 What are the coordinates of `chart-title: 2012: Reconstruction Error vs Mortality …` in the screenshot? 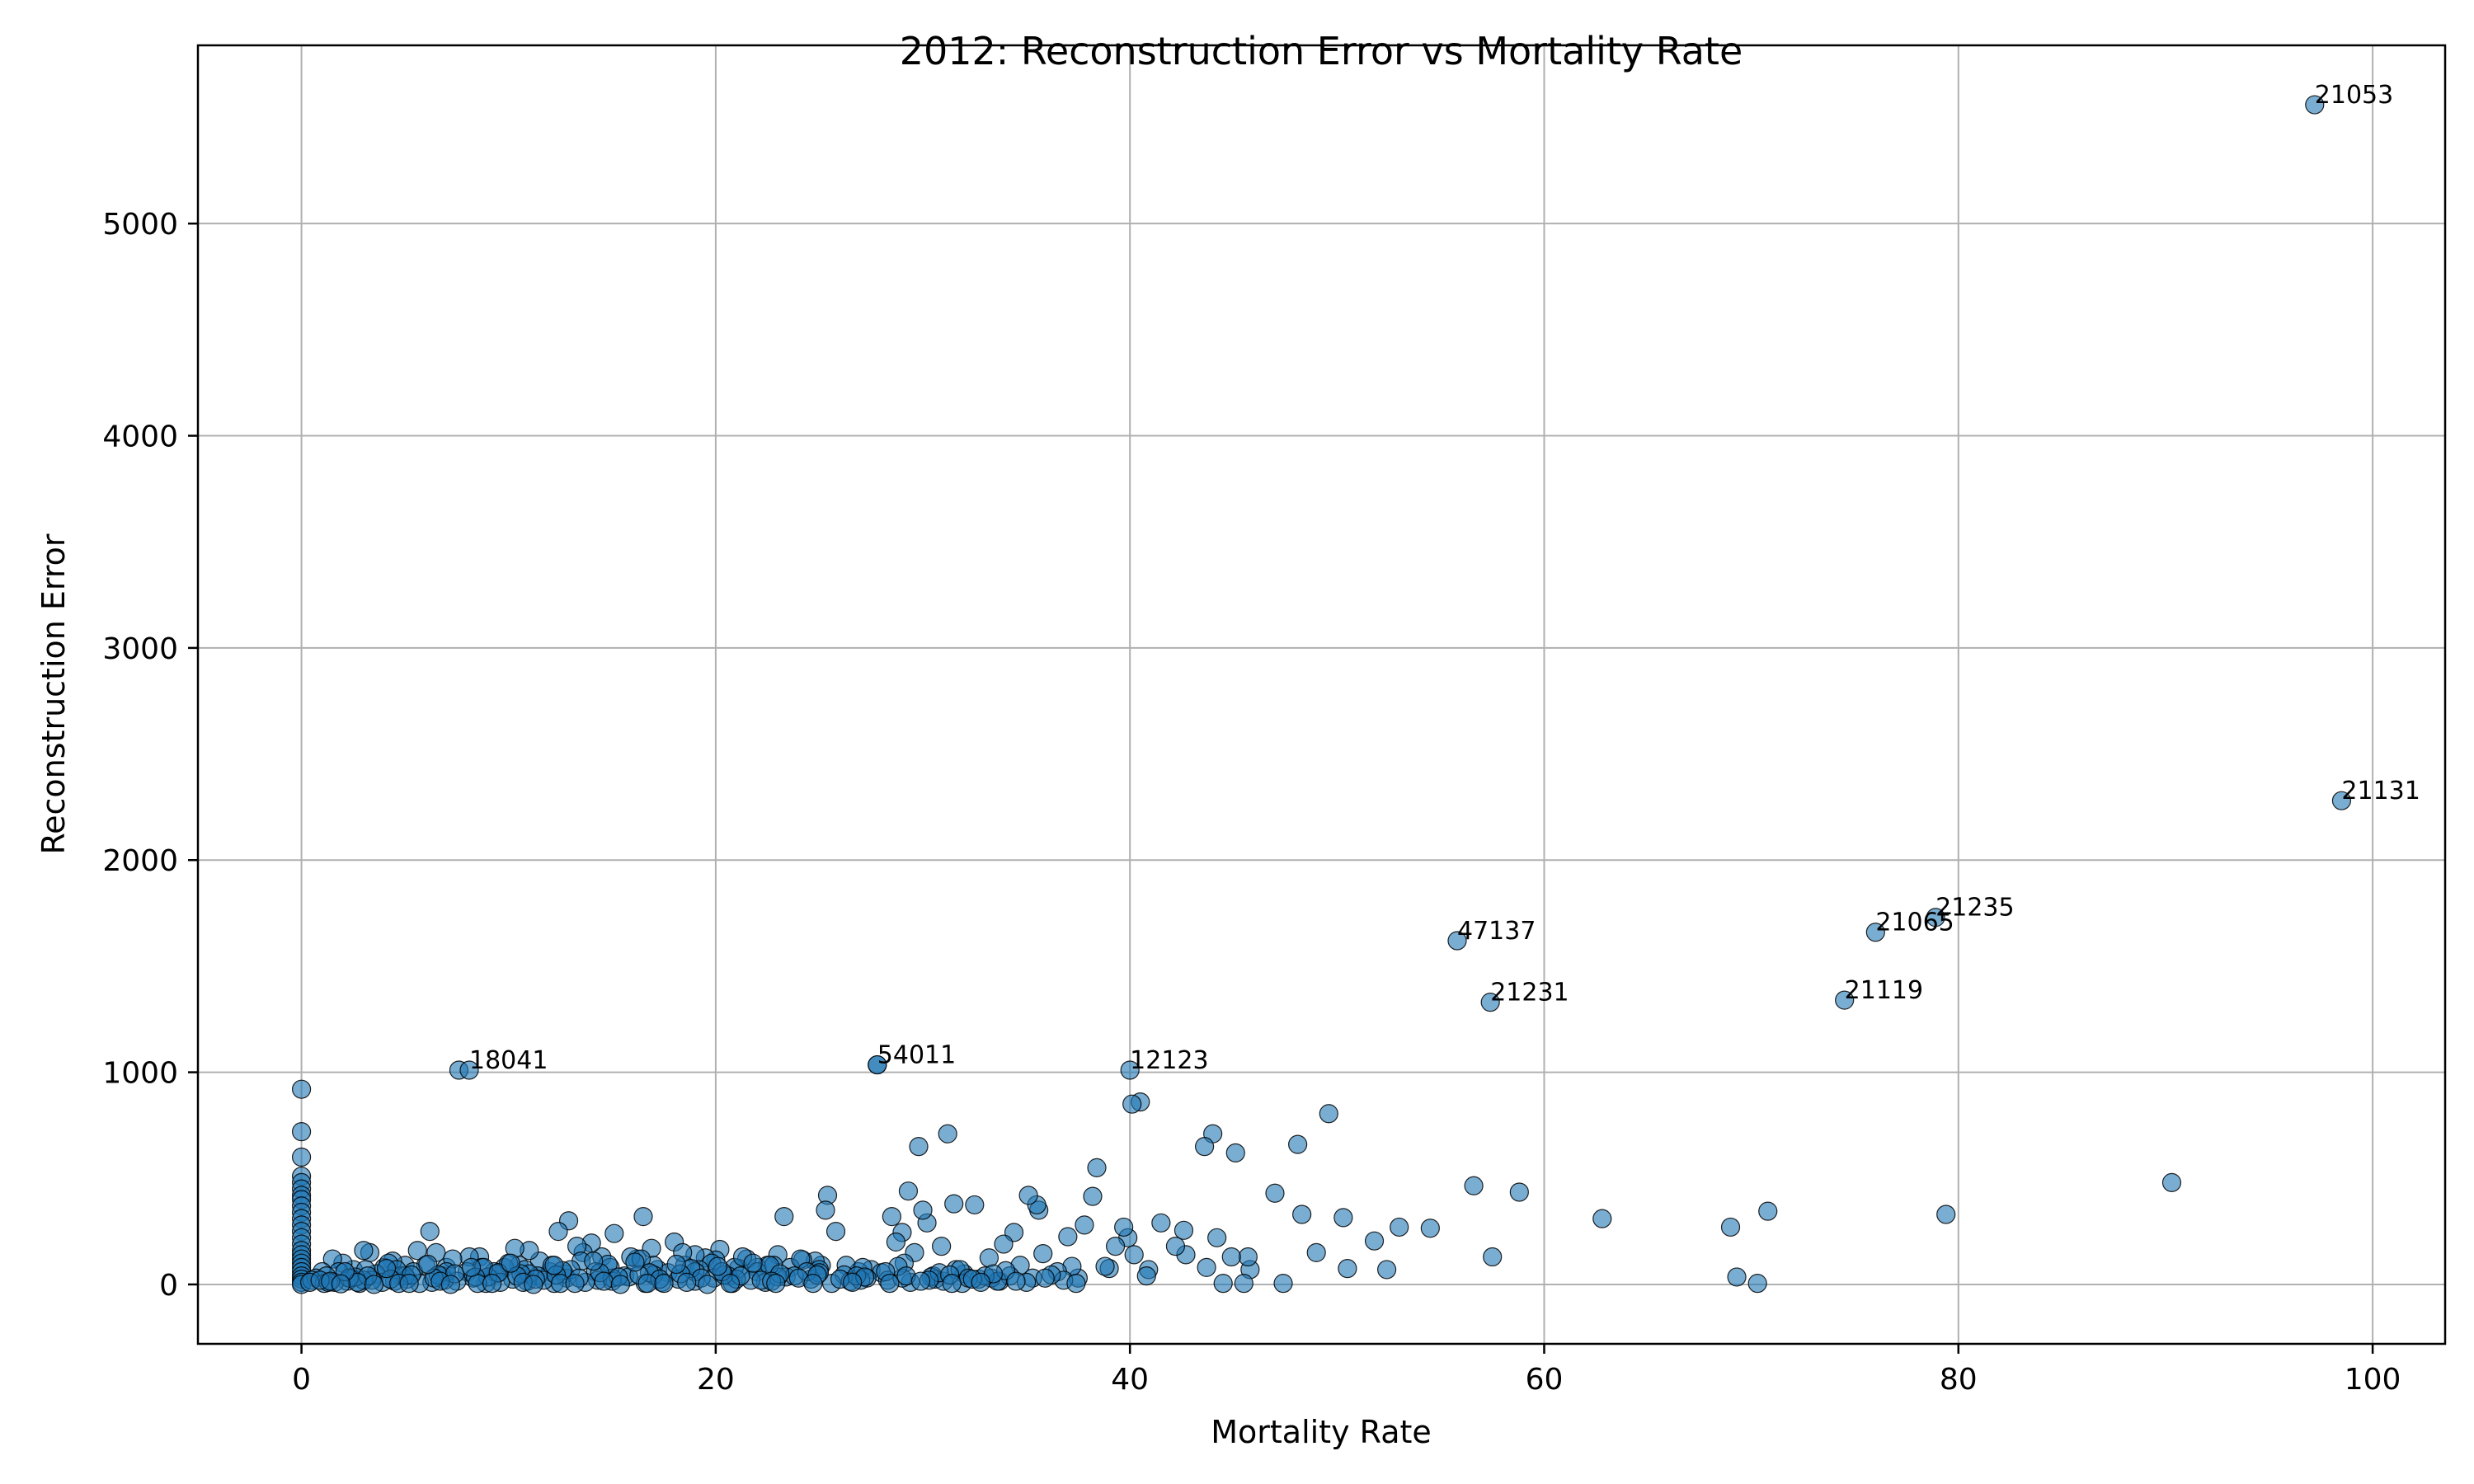 It's located at (1321, 51).